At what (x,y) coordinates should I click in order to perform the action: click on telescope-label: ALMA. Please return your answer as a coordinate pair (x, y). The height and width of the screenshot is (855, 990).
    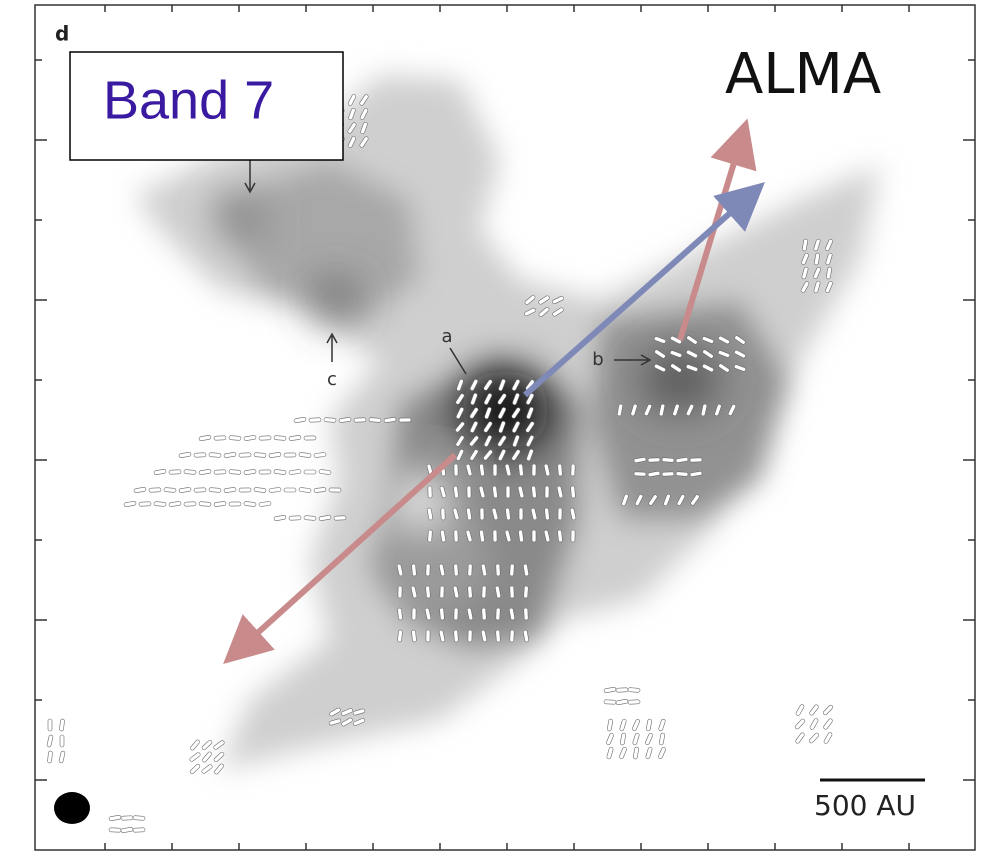
    Looking at the image, I should click on (803, 74).